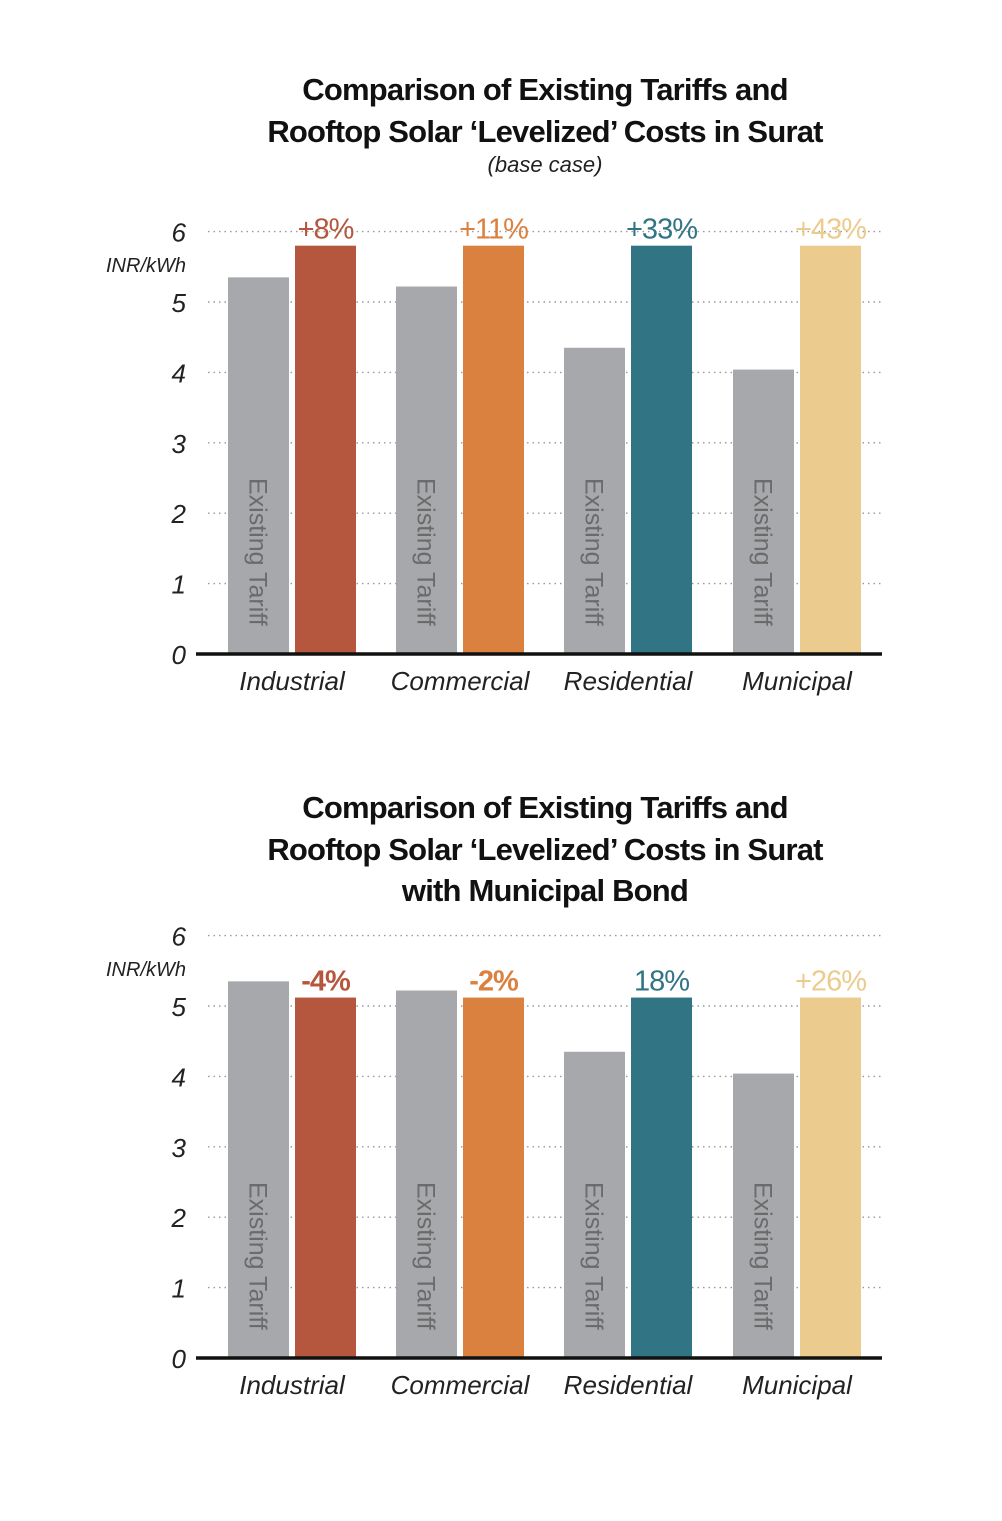  I want to click on bar-percent-label: -2%, so click(494, 982).